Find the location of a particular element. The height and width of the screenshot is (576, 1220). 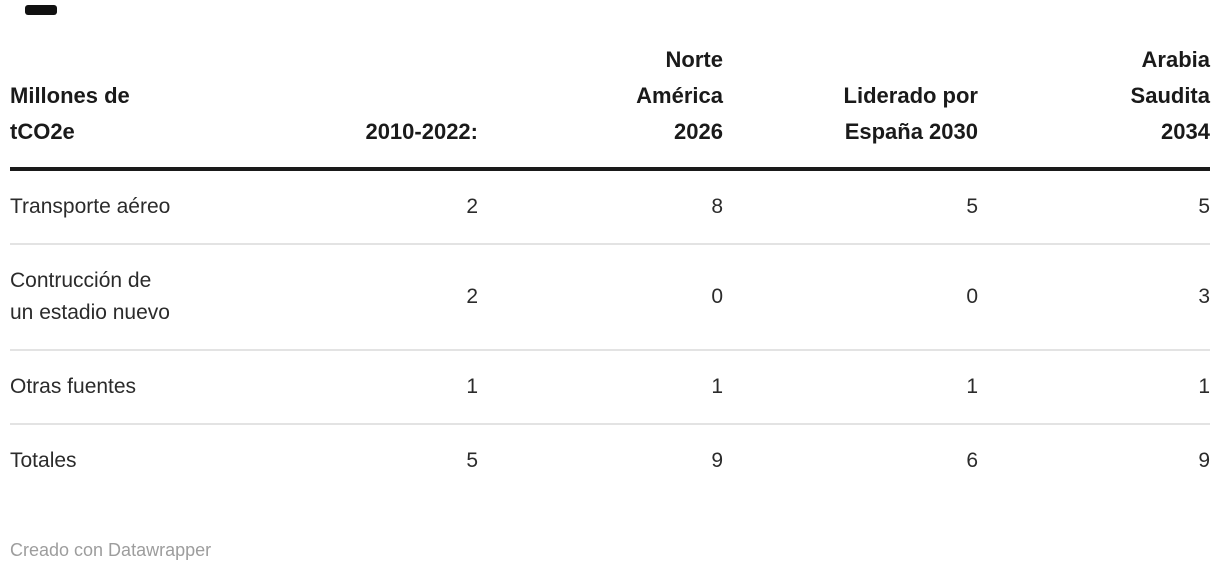

datawrapper-attribution: Creado con Datawrapper is located at coordinates (111, 550).